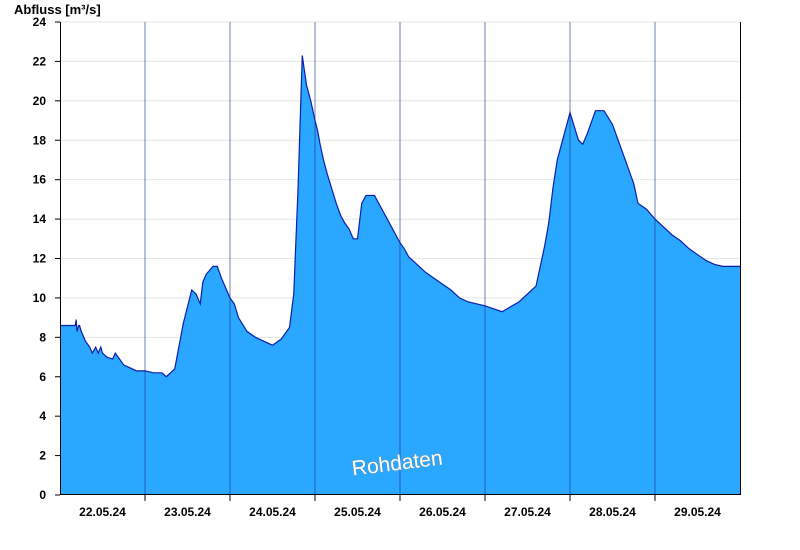  What do you see at coordinates (40, 140) in the screenshot?
I see `y-tick-label: 18` at bounding box center [40, 140].